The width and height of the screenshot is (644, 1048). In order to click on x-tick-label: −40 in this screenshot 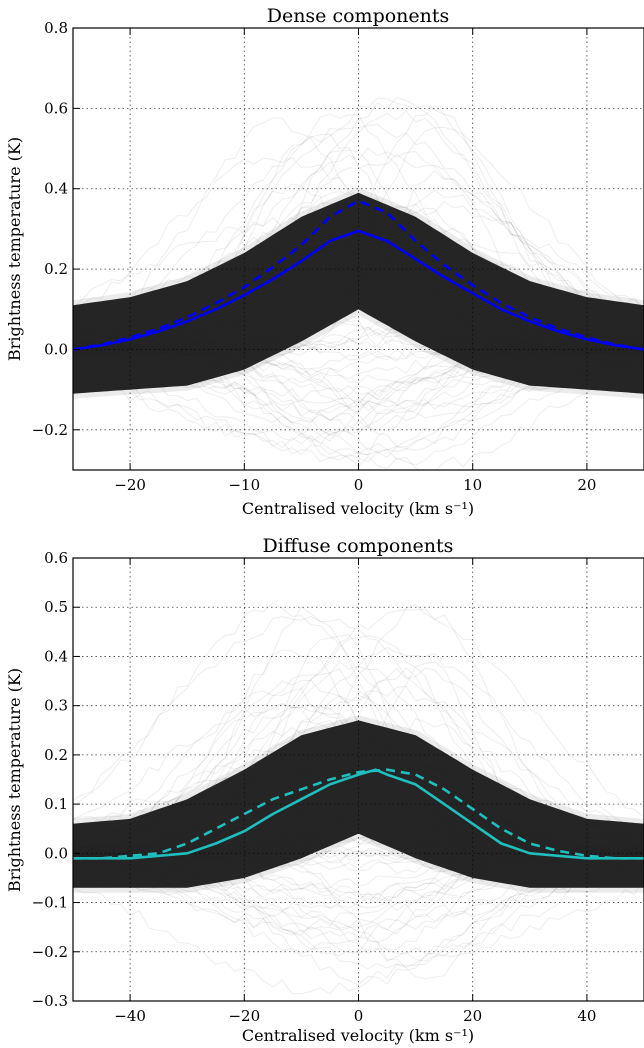, I will do `click(130, 1016)`.